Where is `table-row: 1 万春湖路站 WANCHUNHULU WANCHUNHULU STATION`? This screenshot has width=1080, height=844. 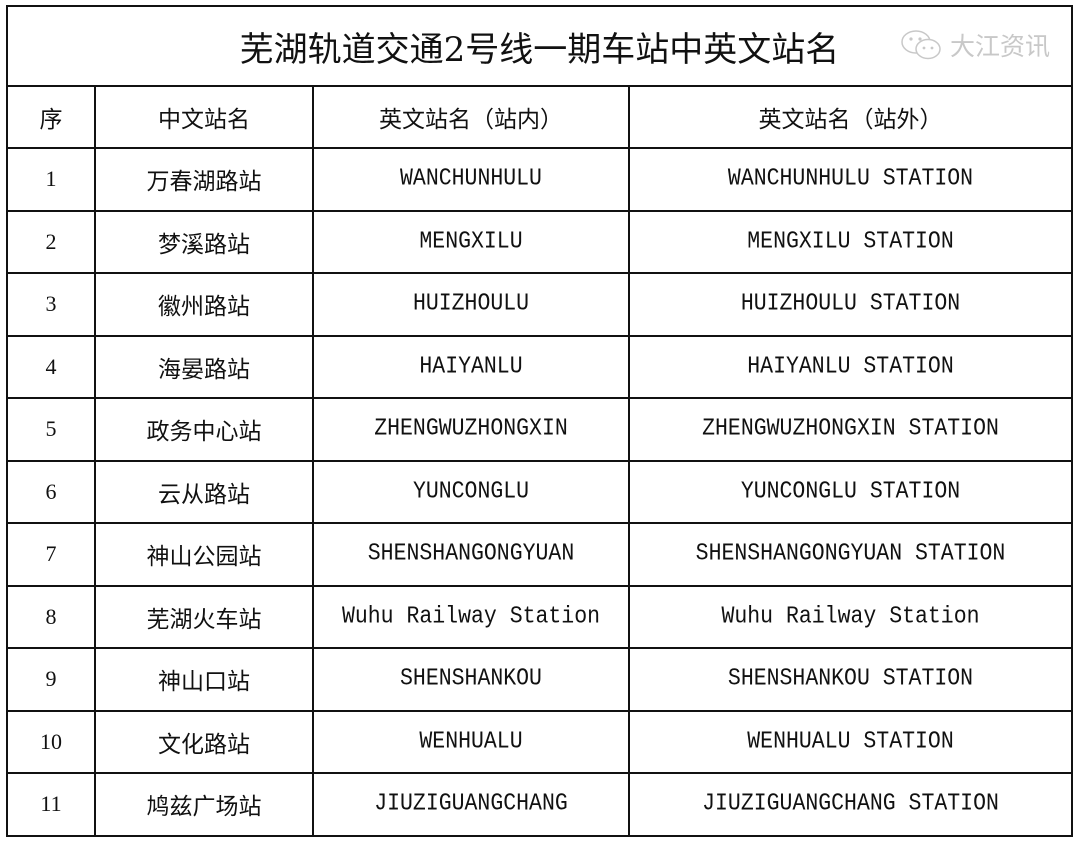 table-row: 1 万春湖路站 WANCHUNHULU WANCHUNHULU STATION is located at coordinates (539, 179).